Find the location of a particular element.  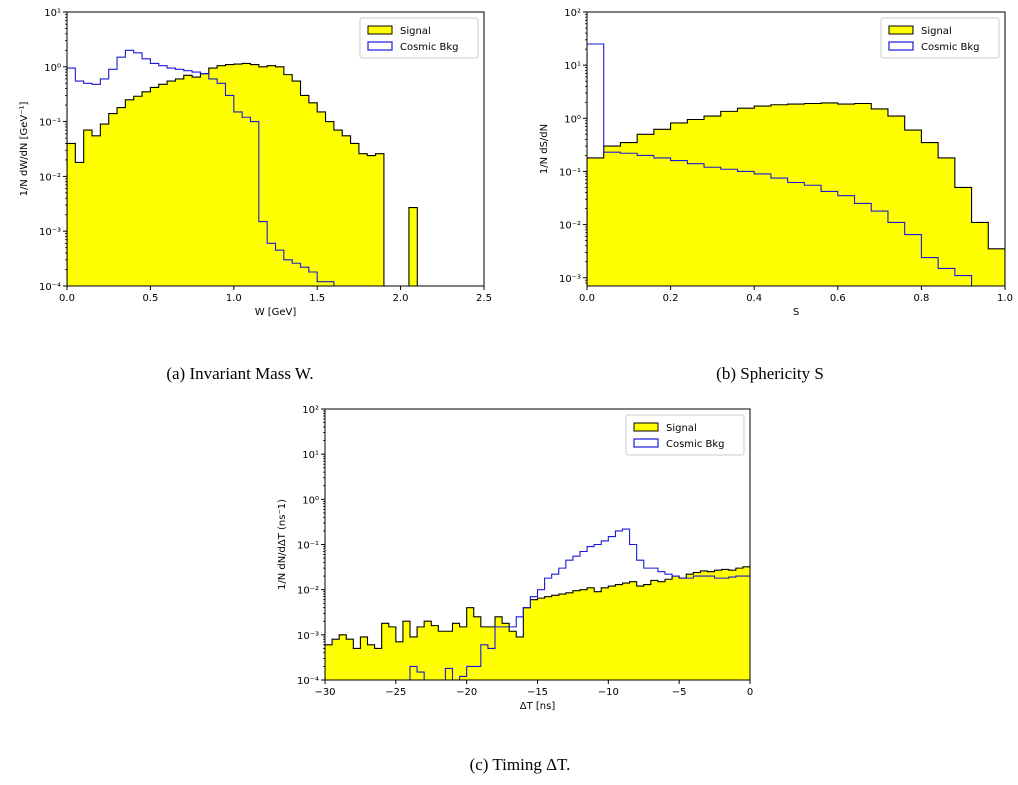

y-axis-label: 1/N dW/dN [GeV⁻¹] is located at coordinates (24, 148).